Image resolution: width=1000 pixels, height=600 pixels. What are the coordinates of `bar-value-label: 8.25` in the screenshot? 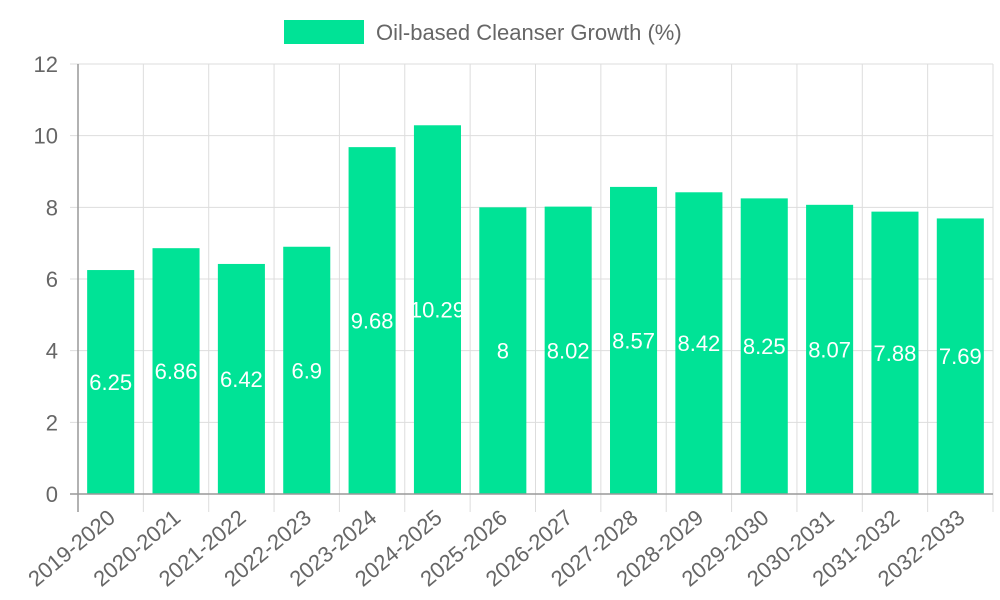 It's located at (764, 346).